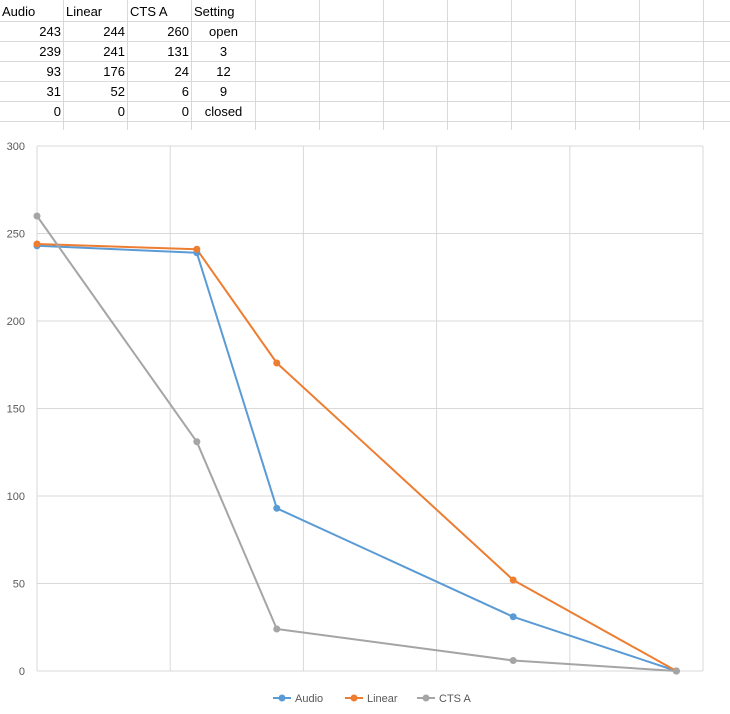  Describe the element at coordinates (114, 31) in the screenshot. I see `table-cell: 244` at that location.